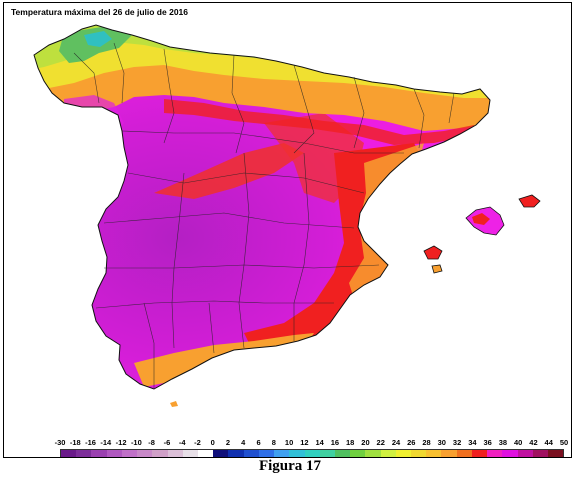 This screenshot has width=580, height=487. What do you see at coordinates (289, 442) in the screenshot?
I see `legend-tick-label: 10` at bounding box center [289, 442].